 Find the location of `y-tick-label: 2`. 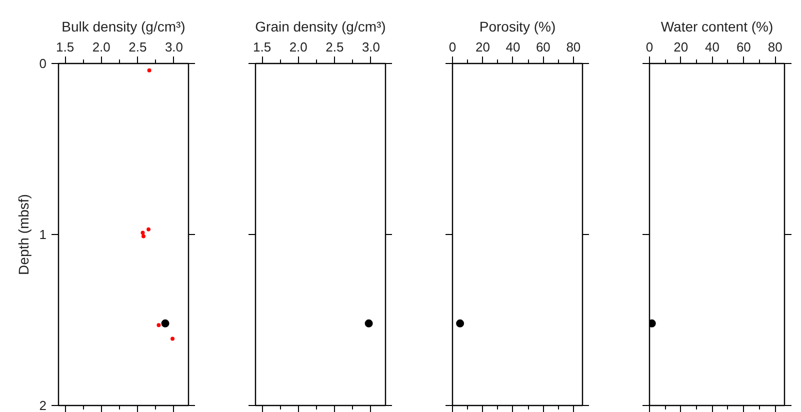

y-tick-label: 2 is located at coordinates (43, 405).